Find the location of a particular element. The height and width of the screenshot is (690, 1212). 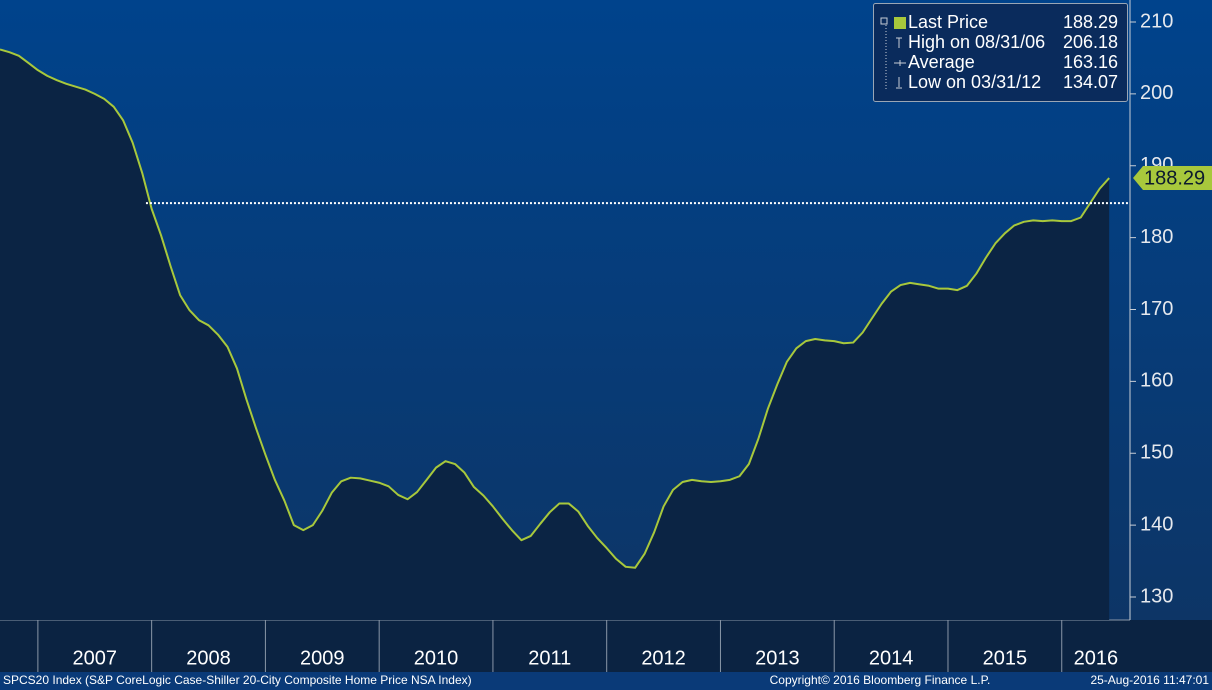

legend-label: Low on 03/31/12 is located at coordinates (974, 82).